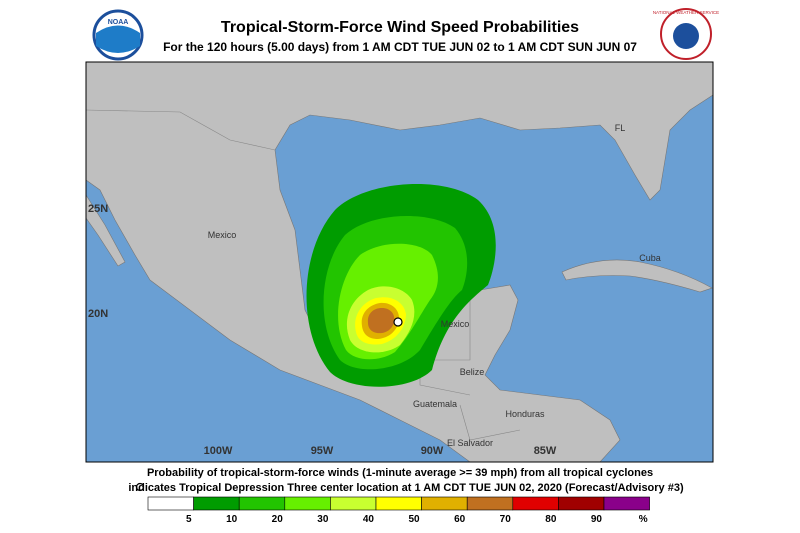  What do you see at coordinates (460, 519) in the screenshot?
I see `legend-label: 60` at bounding box center [460, 519].